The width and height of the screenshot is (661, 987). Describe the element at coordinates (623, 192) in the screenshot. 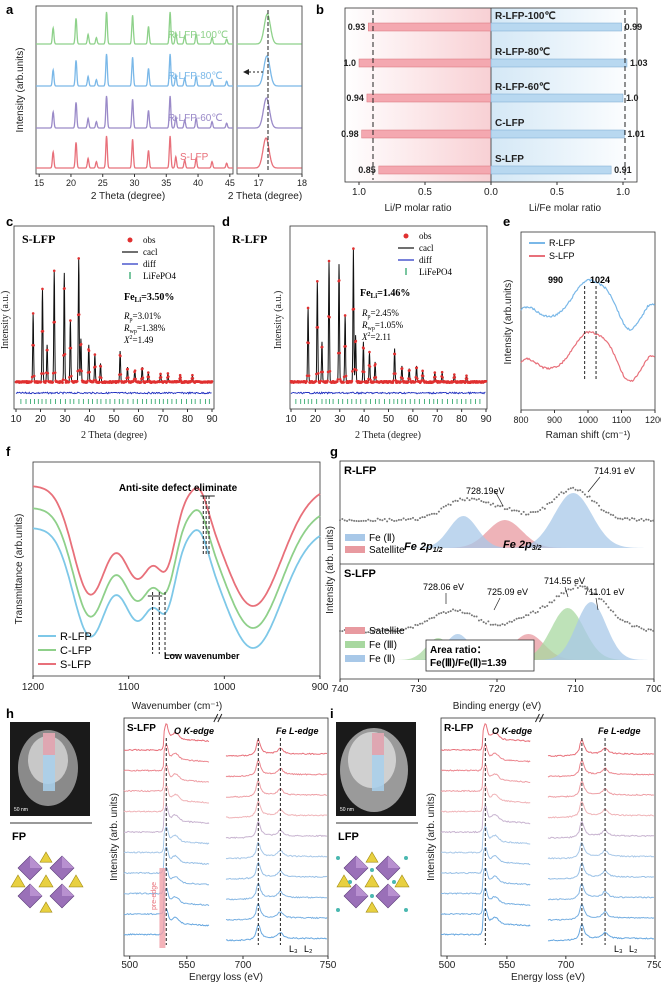

I see `b-right-tick-label: 1.0` at that location.